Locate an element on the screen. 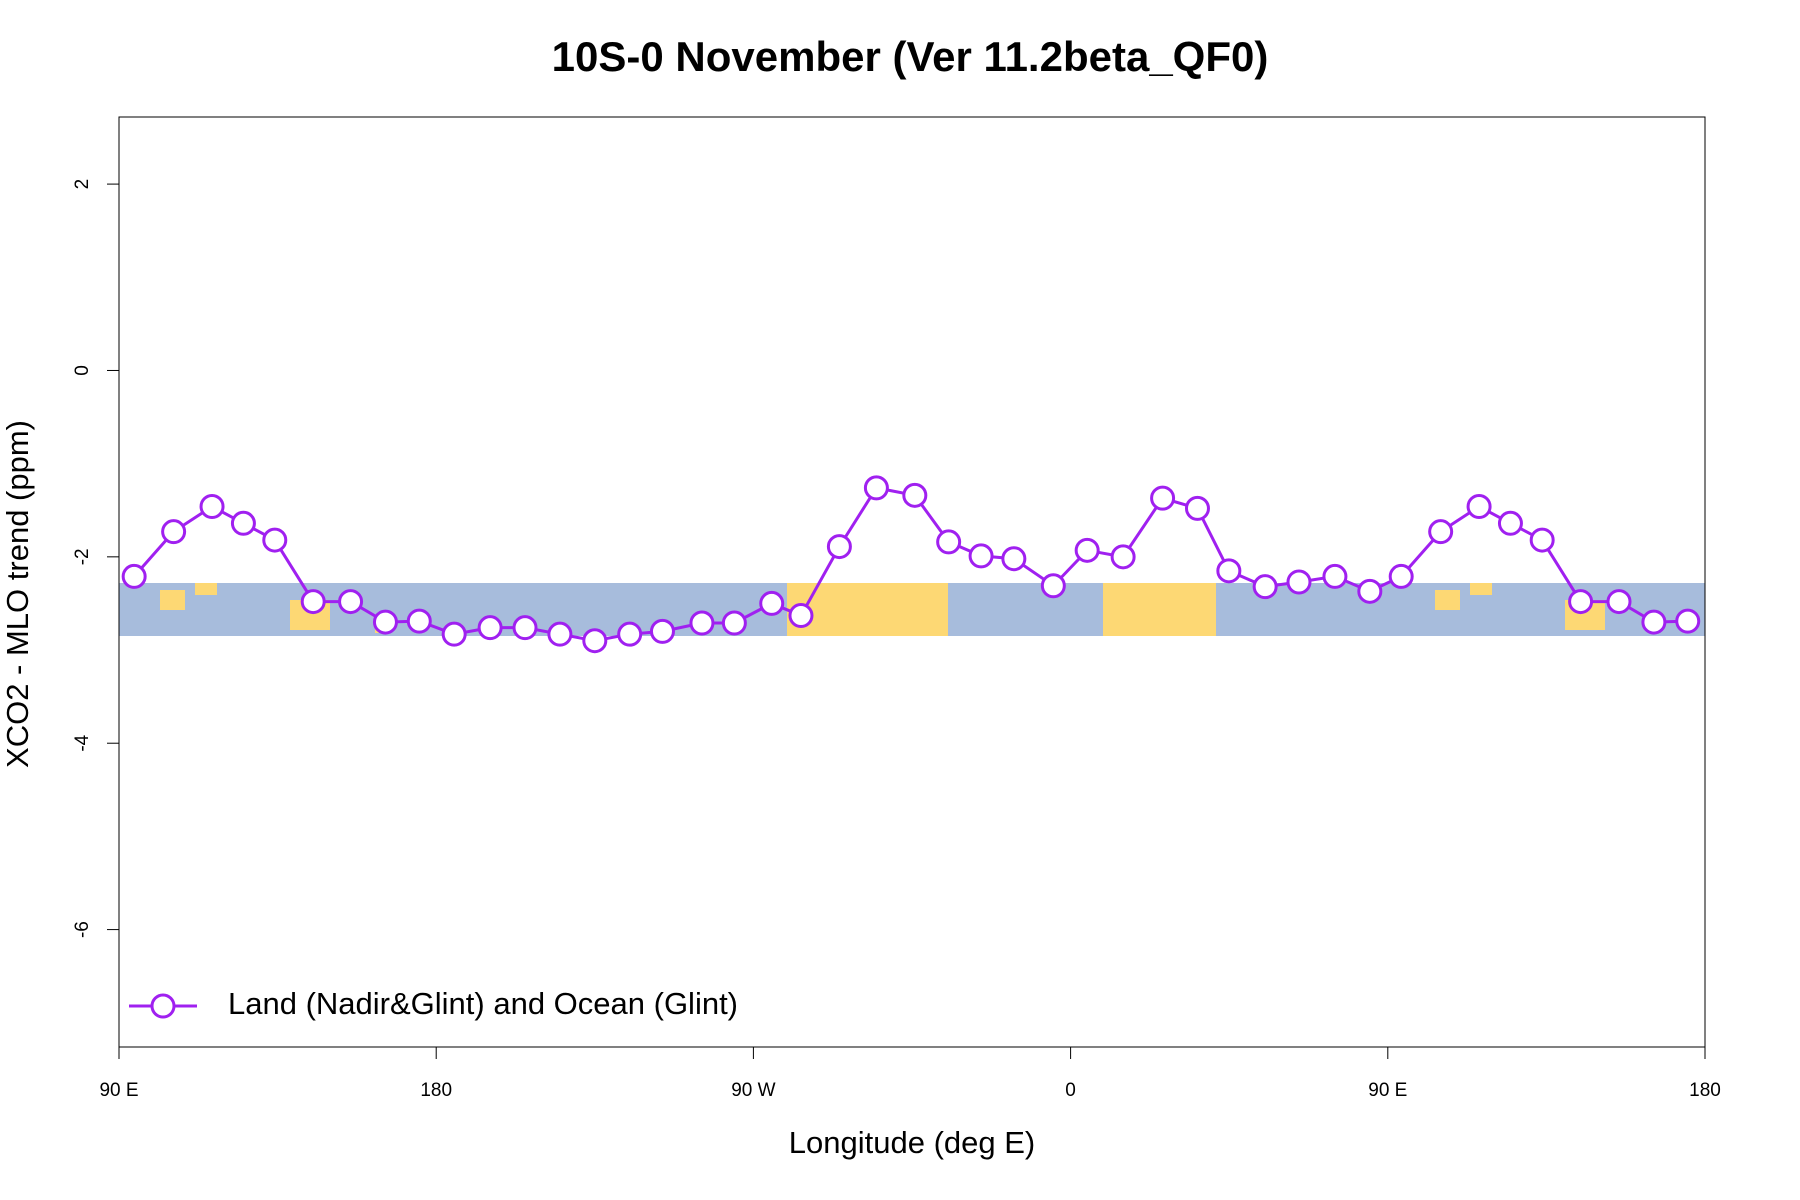 Image resolution: width=1800 pixels, height=1200 pixels. x-tick-label: 90 W is located at coordinates (753, 1090).